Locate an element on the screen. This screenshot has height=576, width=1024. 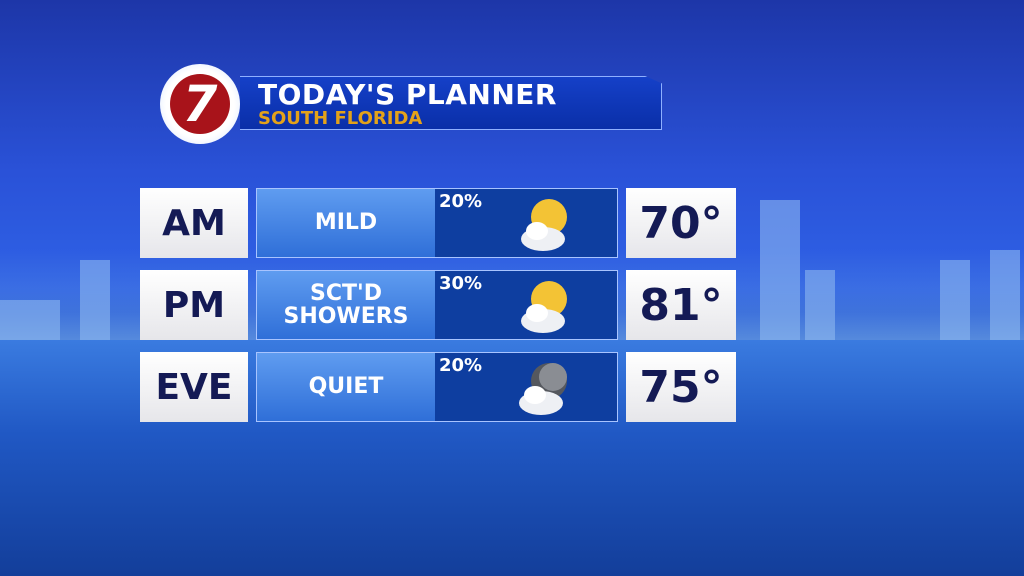
header-banner is located at coordinates (451, 103).